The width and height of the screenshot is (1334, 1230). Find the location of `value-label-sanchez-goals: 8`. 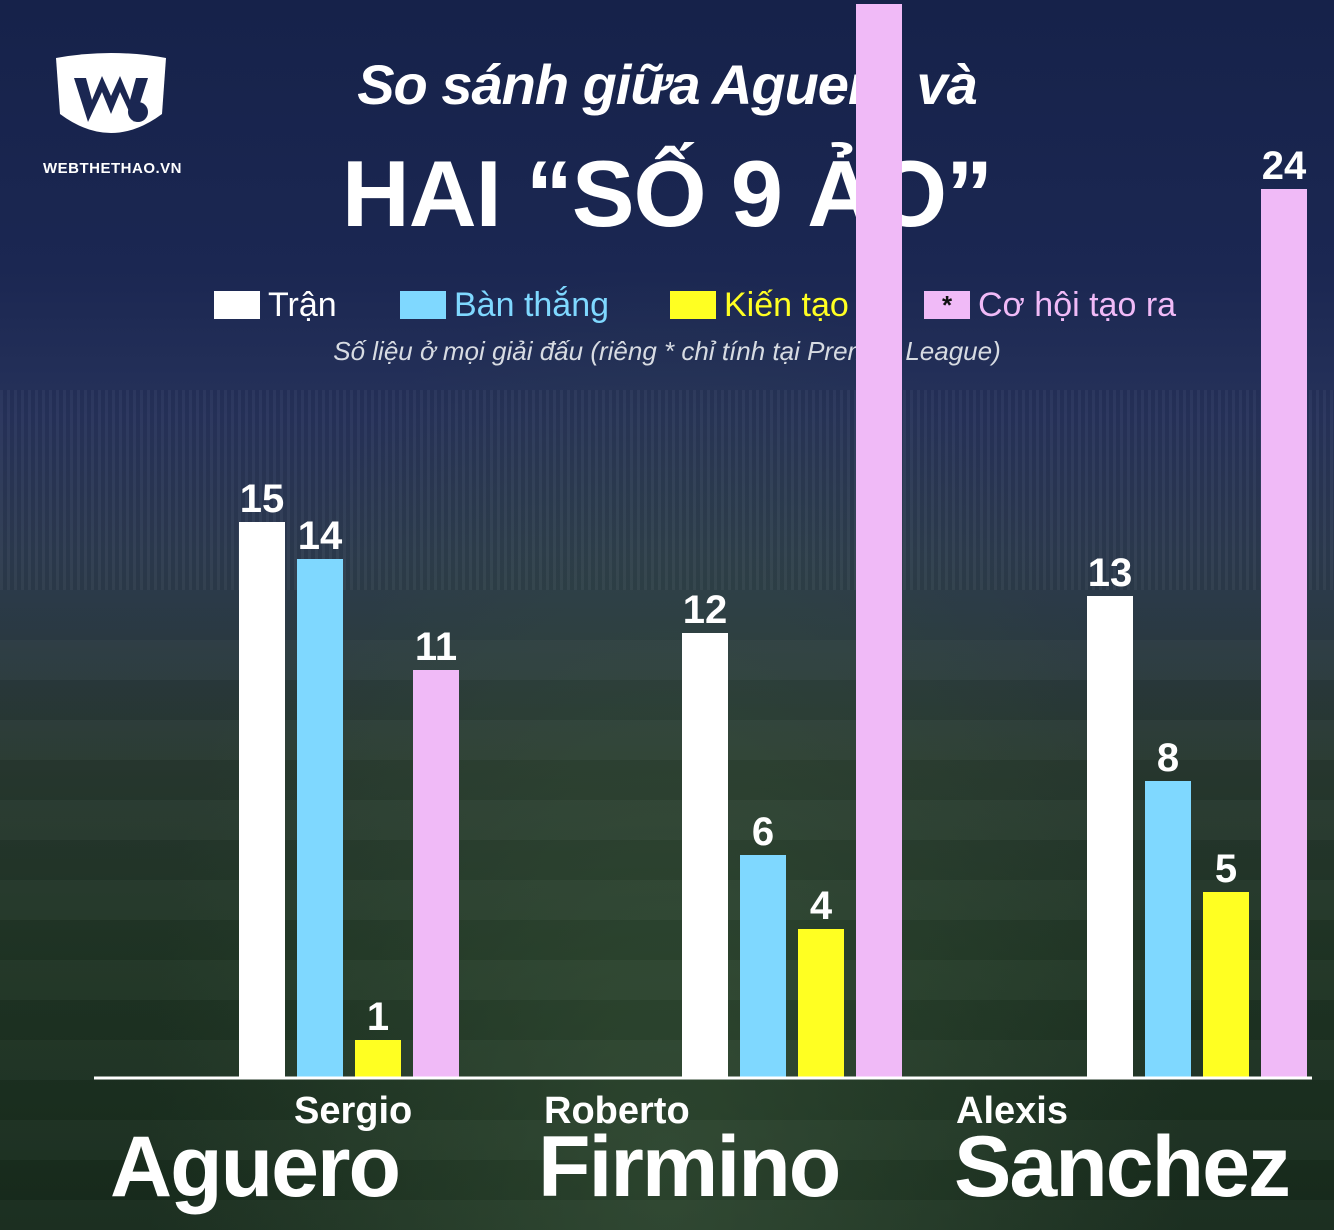

value-label-sanchez-goals: 8 is located at coordinates (1168, 758).